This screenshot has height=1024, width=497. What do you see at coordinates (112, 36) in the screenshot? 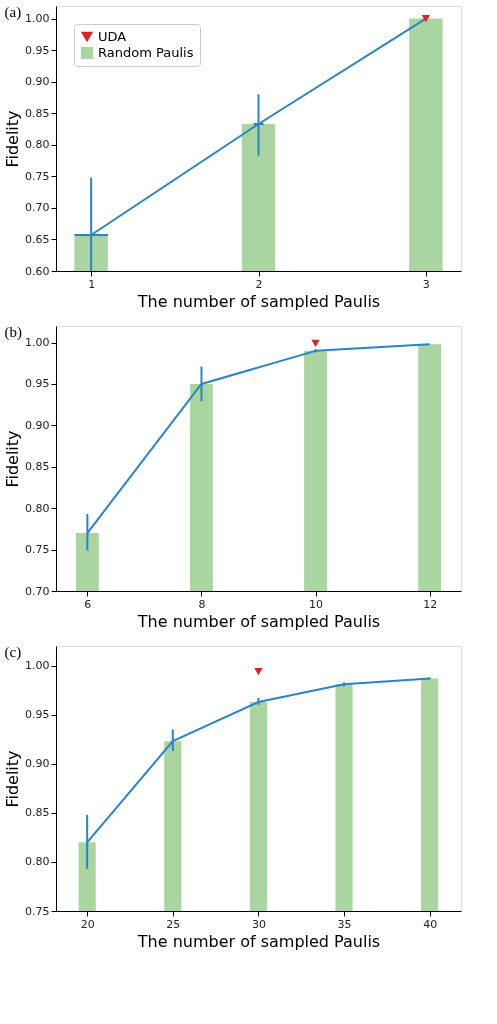
I see `legend-label: UDA` at bounding box center [112, 36].